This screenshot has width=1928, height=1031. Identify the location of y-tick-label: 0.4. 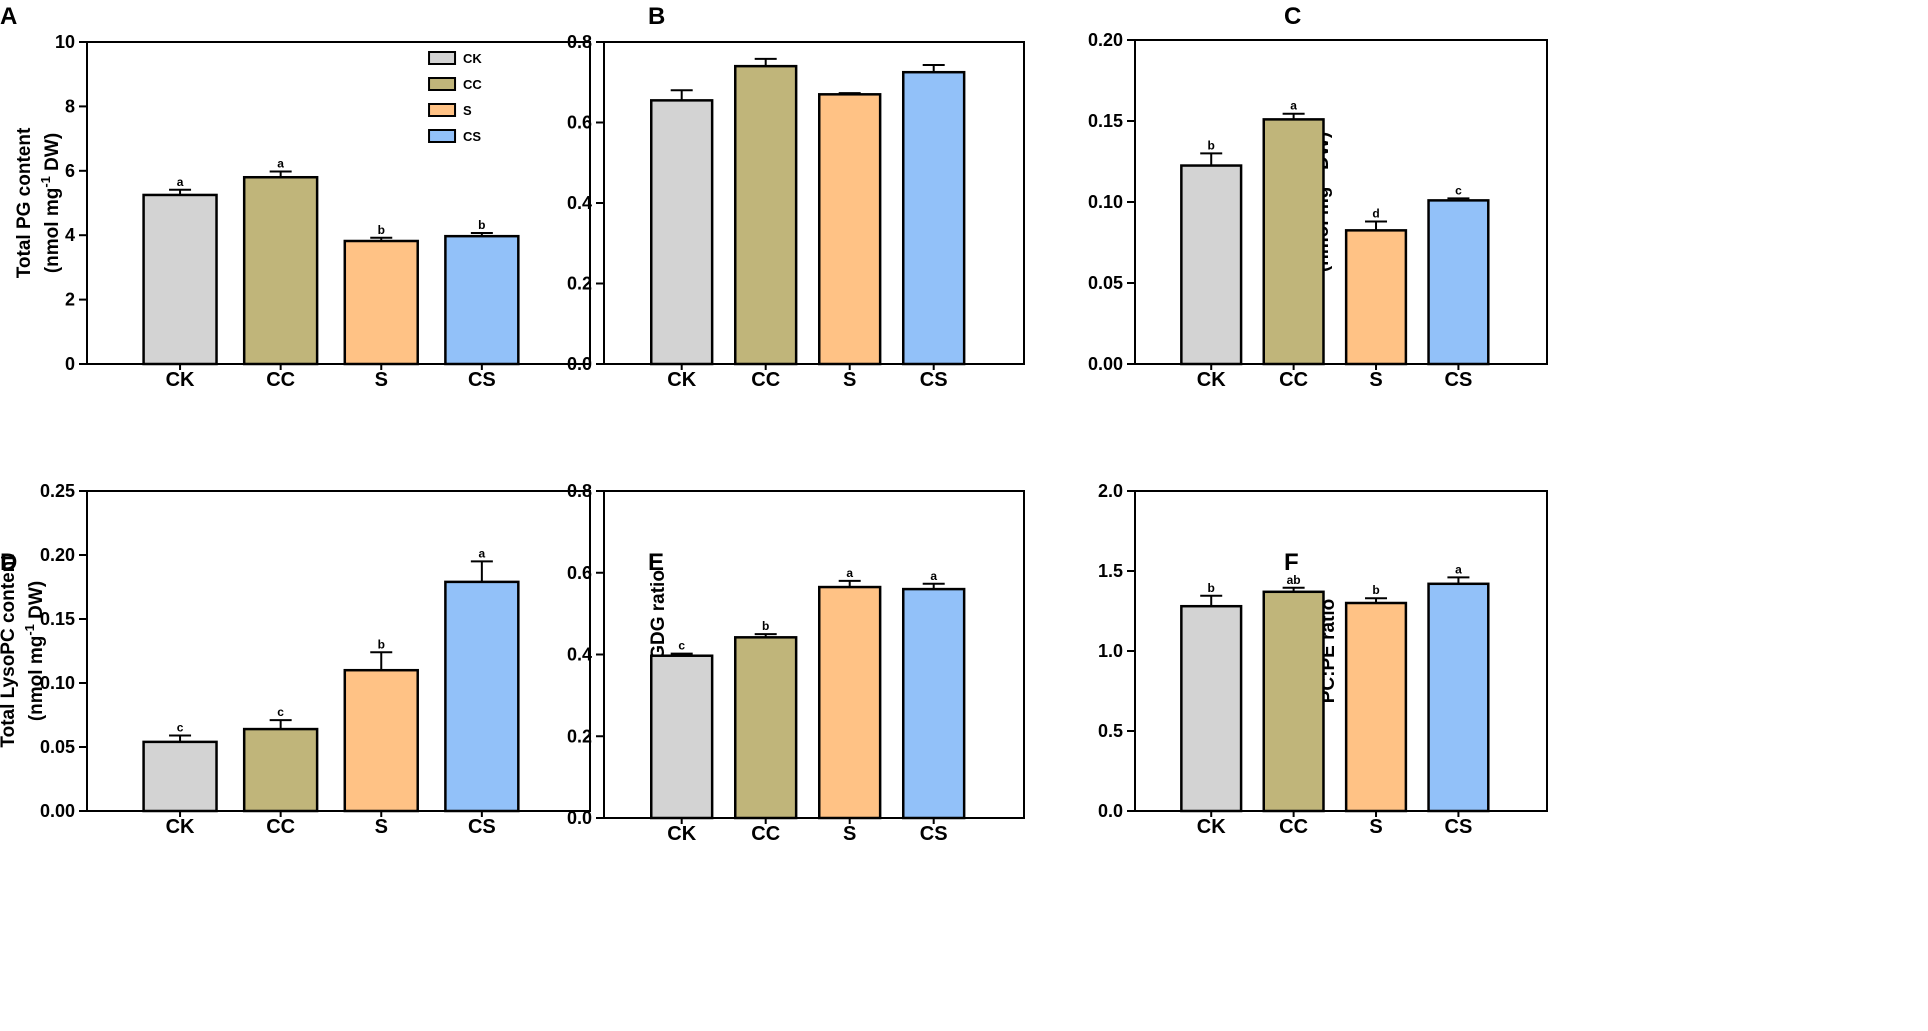
(579, 203).